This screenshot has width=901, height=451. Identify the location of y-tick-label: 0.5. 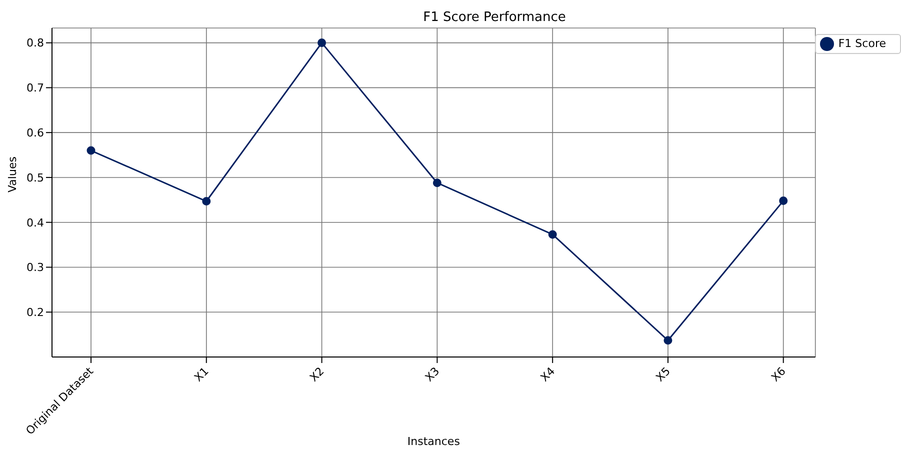
(35, 177).